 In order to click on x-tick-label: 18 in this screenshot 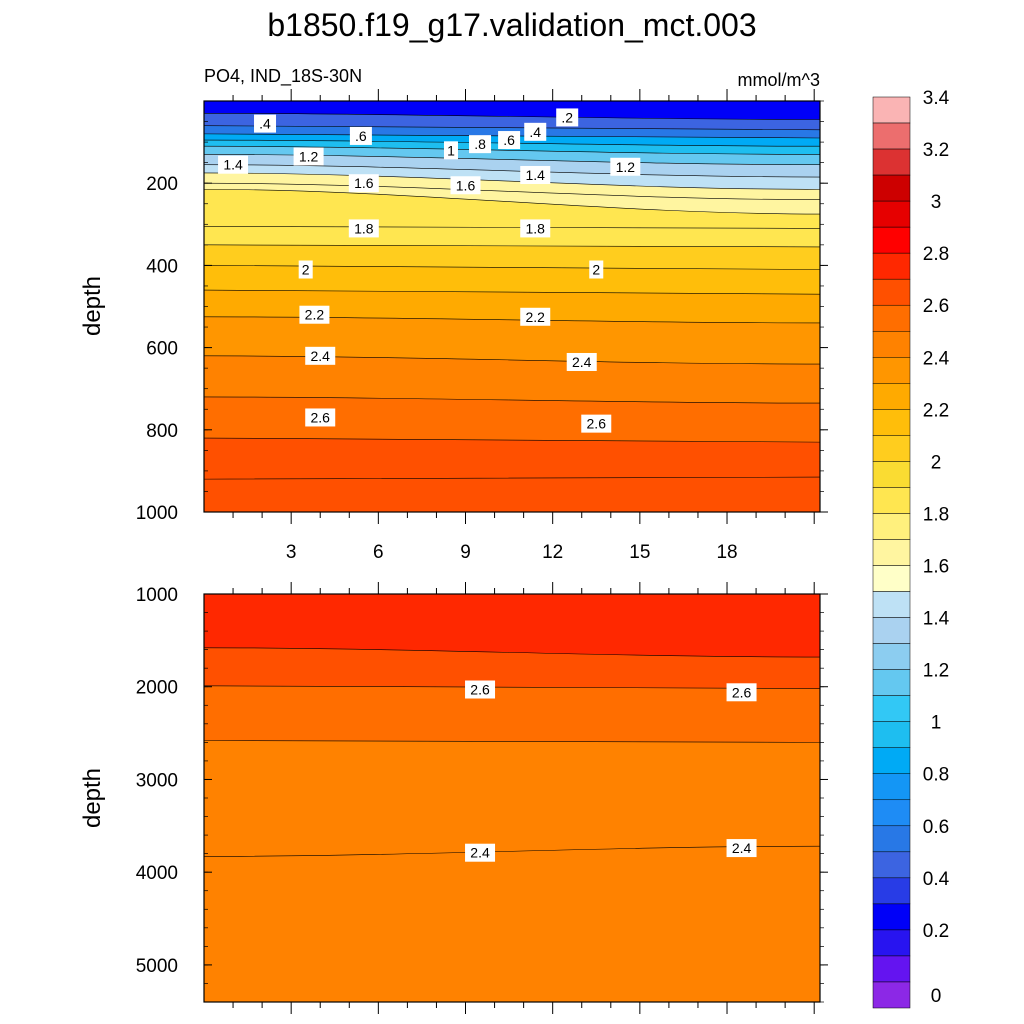, I will do `click(726, 552)`.